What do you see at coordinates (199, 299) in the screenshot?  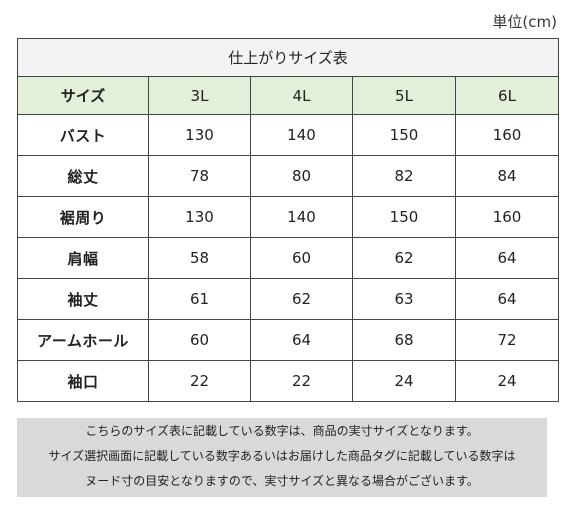 I see `table-cell: 61` at bounding box center [199, 299].